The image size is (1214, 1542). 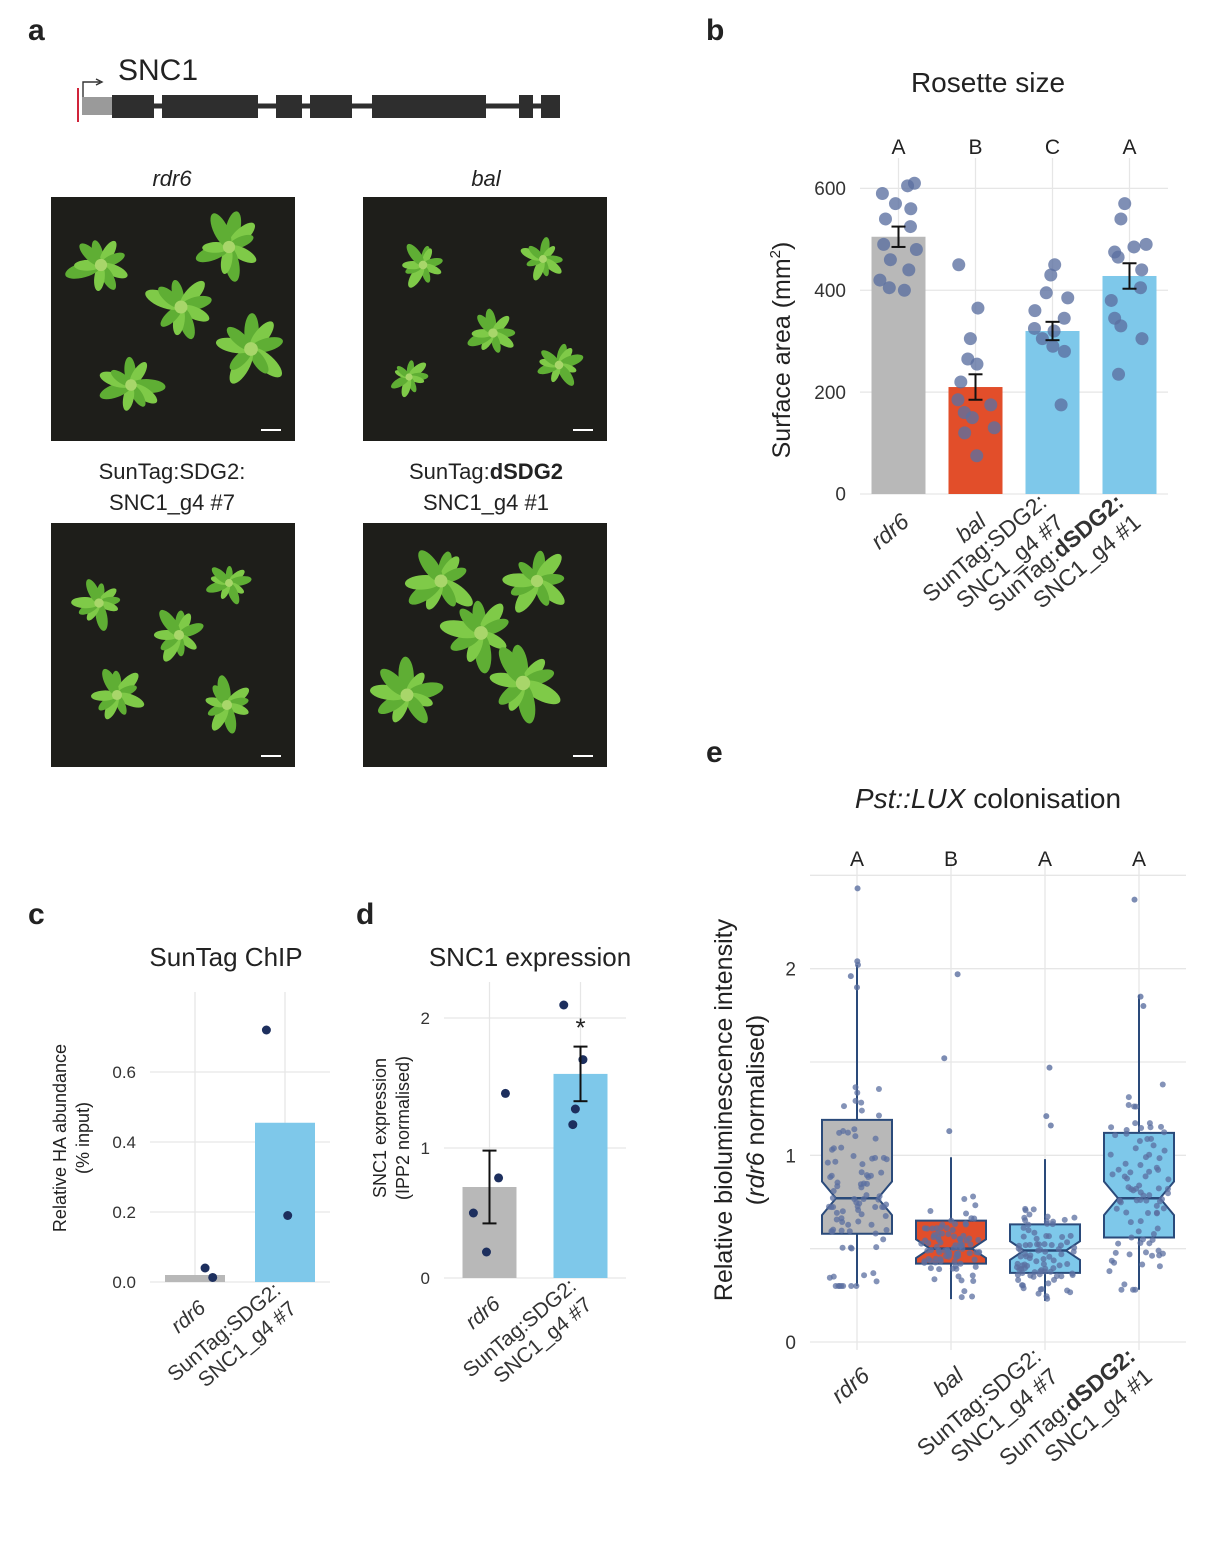 I want to click on photo-label-text: bal, so click(x=486, y=178).